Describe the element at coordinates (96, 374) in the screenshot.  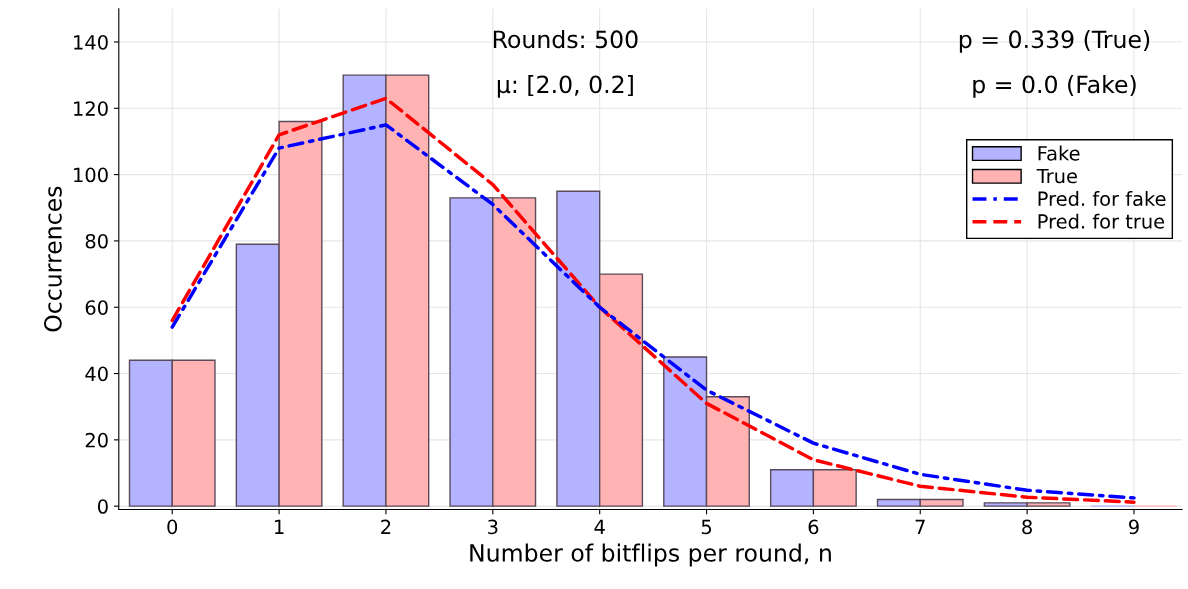
I see `y-tick-label: 40` at that location.